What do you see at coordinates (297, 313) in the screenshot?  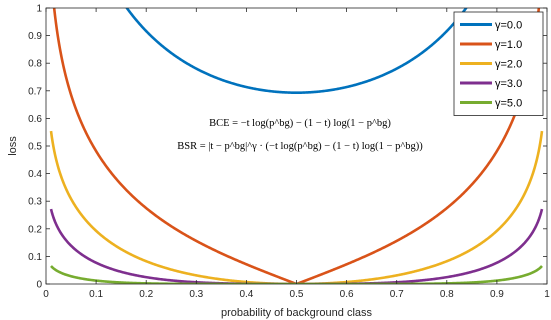 I see `x-axis-label: probability of background class` at bounding box center [297, 313].